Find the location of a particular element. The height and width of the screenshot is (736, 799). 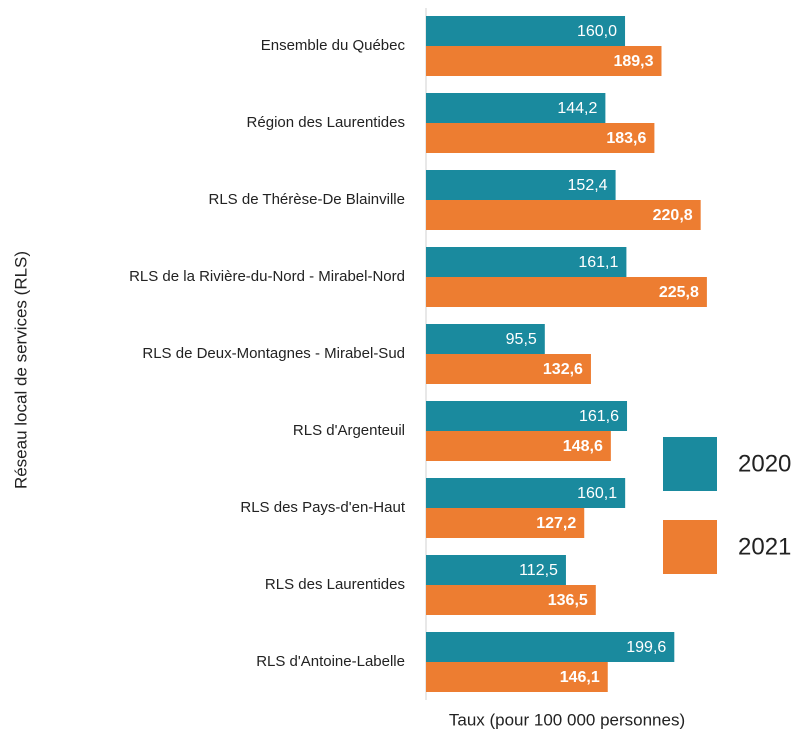

value-label: 161,6 is located at coordinates (599, 416).